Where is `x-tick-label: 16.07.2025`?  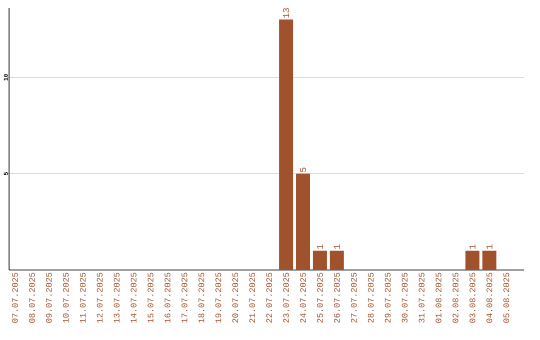
x-tick-label: 16.07.2025 is located at coordinates (167, 297).